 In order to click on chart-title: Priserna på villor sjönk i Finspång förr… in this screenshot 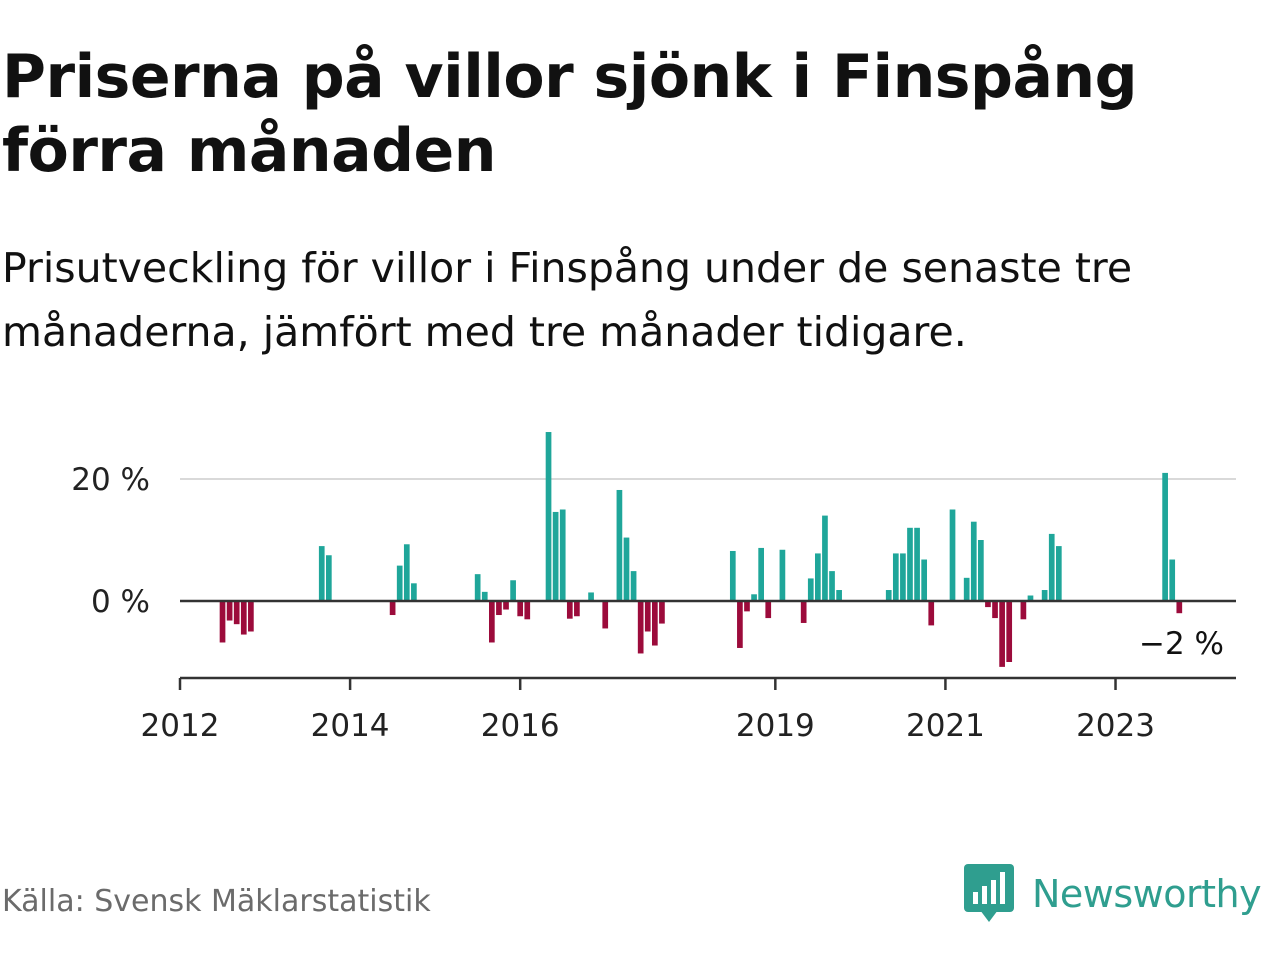, I will do `click(570, 114)`.